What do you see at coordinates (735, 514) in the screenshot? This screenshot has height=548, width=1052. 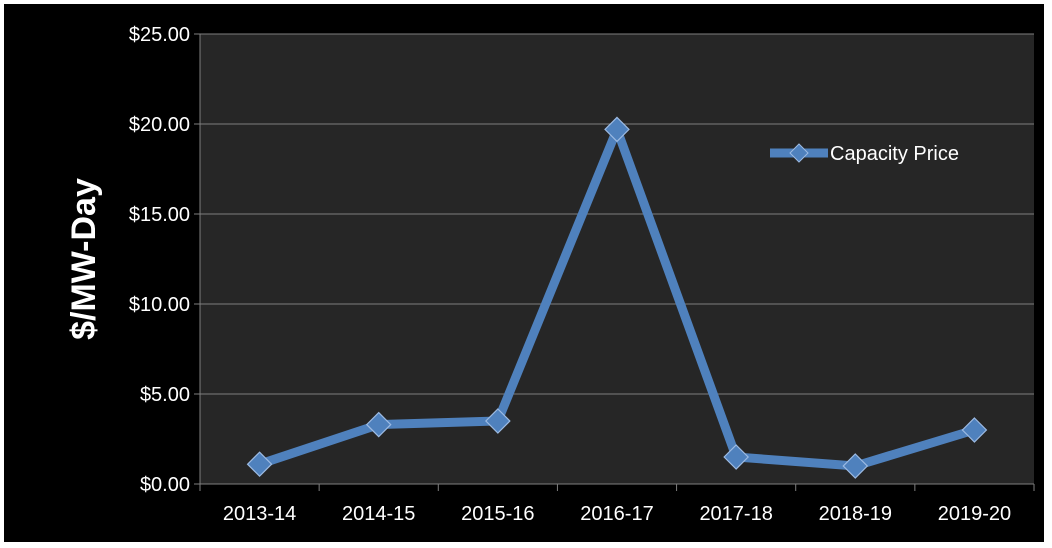 I see `x-tick-label: 2017-18` at bounding box center [735, 514].